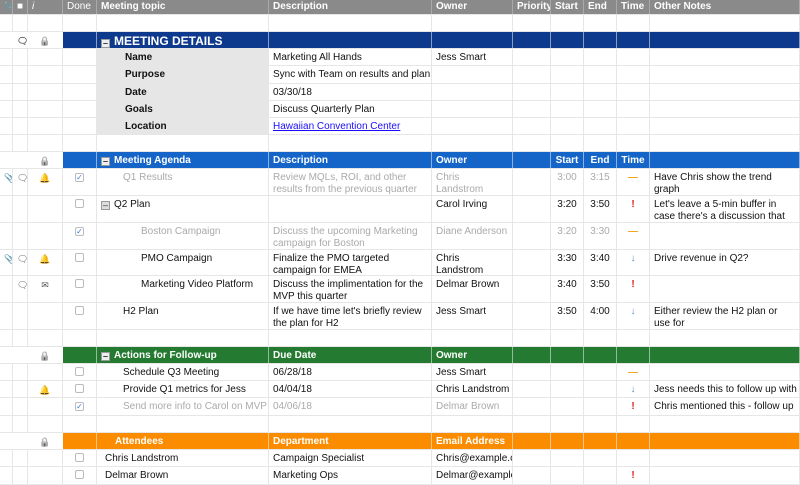 The width and height of the screenshot is (800, 485). What do you see at coordinates (567, 160) in the screenshot?
I see `cell-start: Start` at bounding box center [567, 160].